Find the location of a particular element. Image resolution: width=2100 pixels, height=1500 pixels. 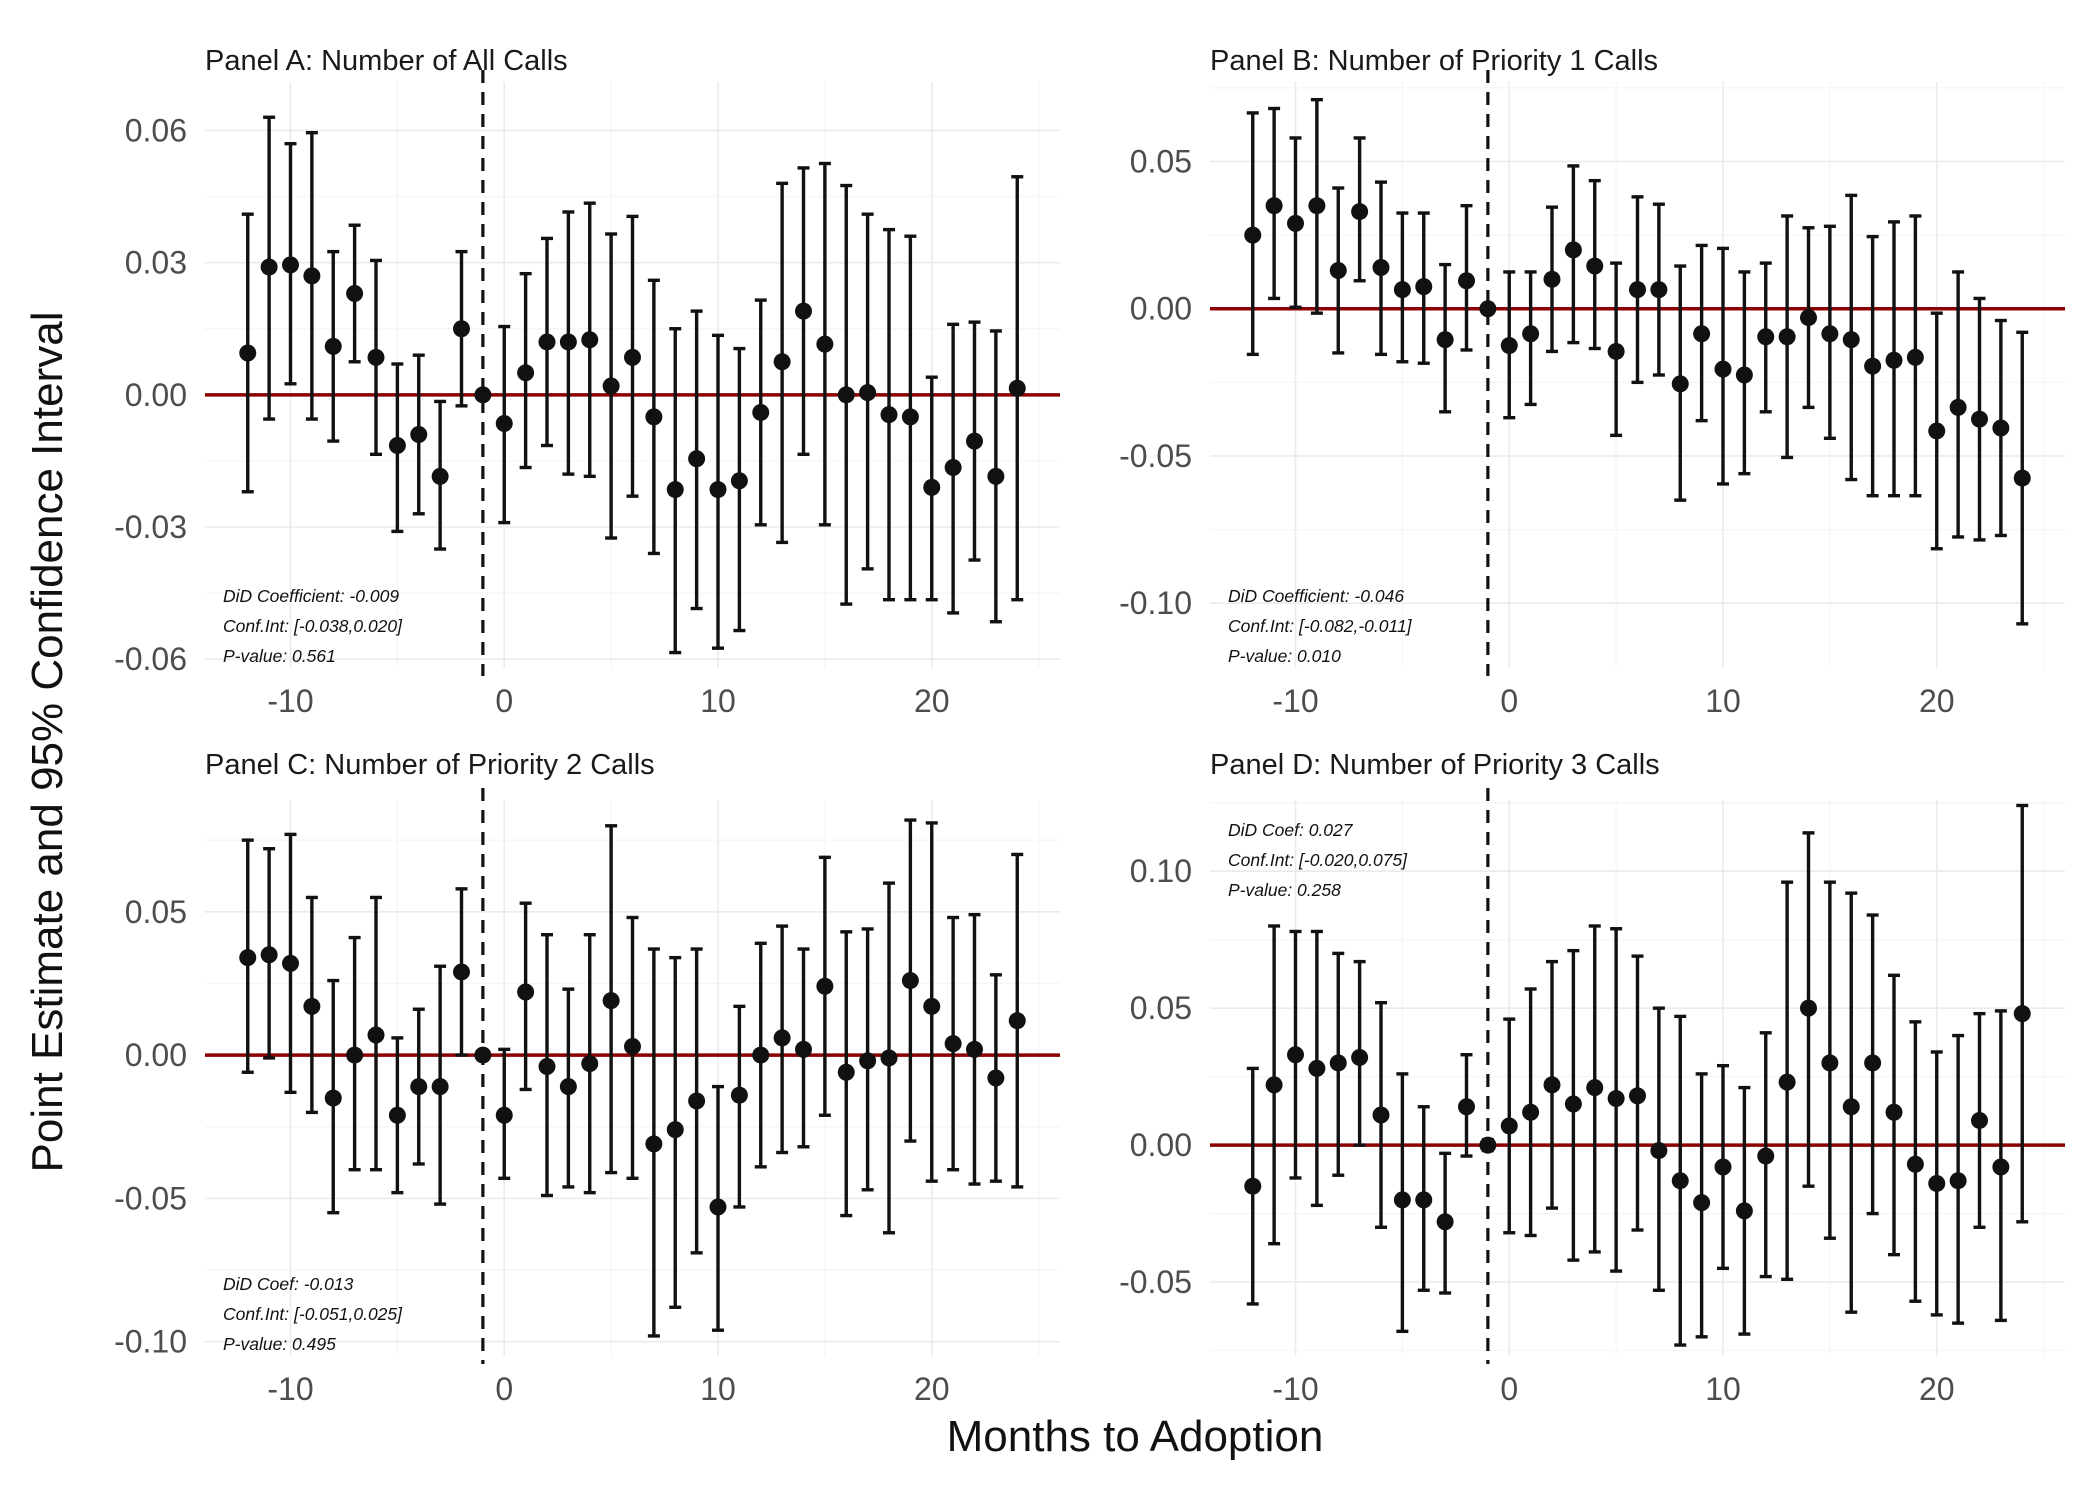

did-annotation: P-value: 0.561 is located at coordinates (279, 656).